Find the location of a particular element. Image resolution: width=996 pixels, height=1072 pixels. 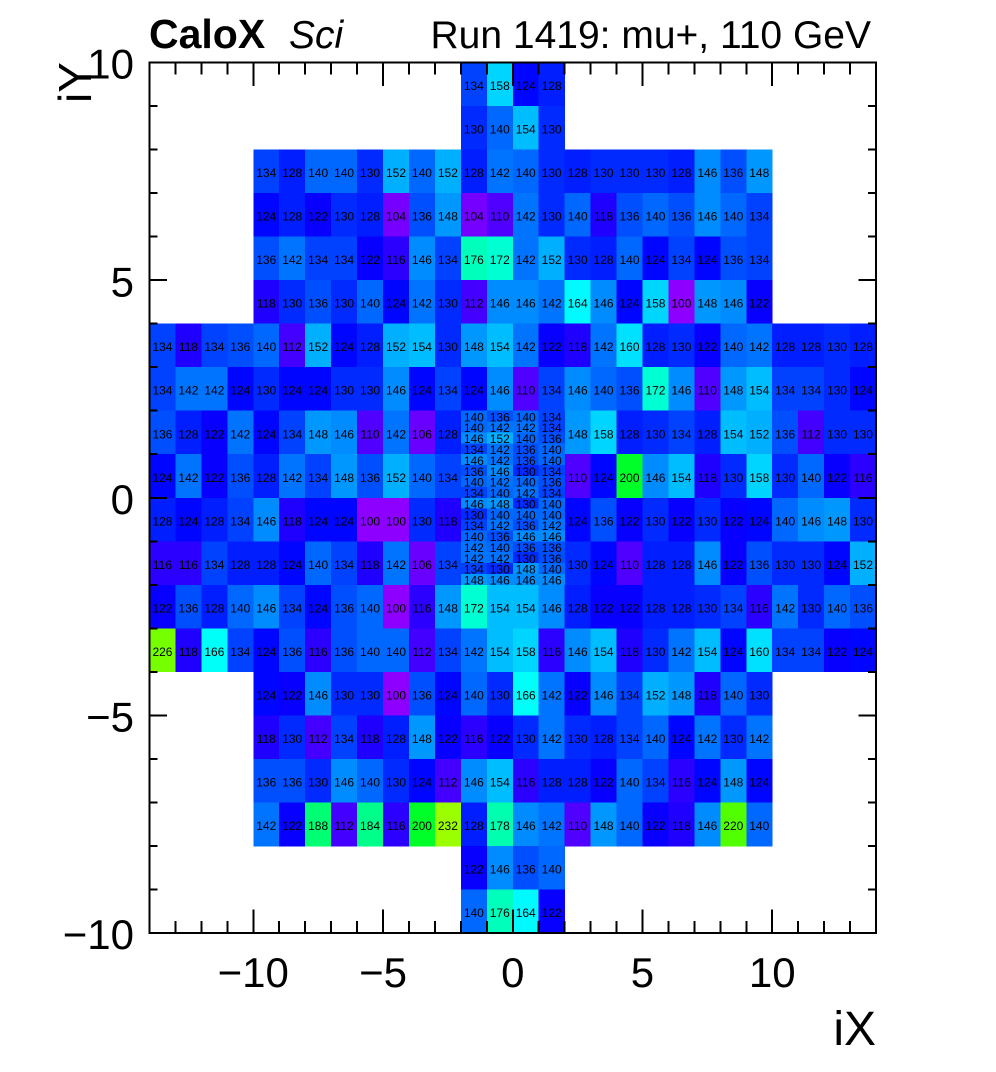

svg-text: 118 is located at coordinates (369, 565).